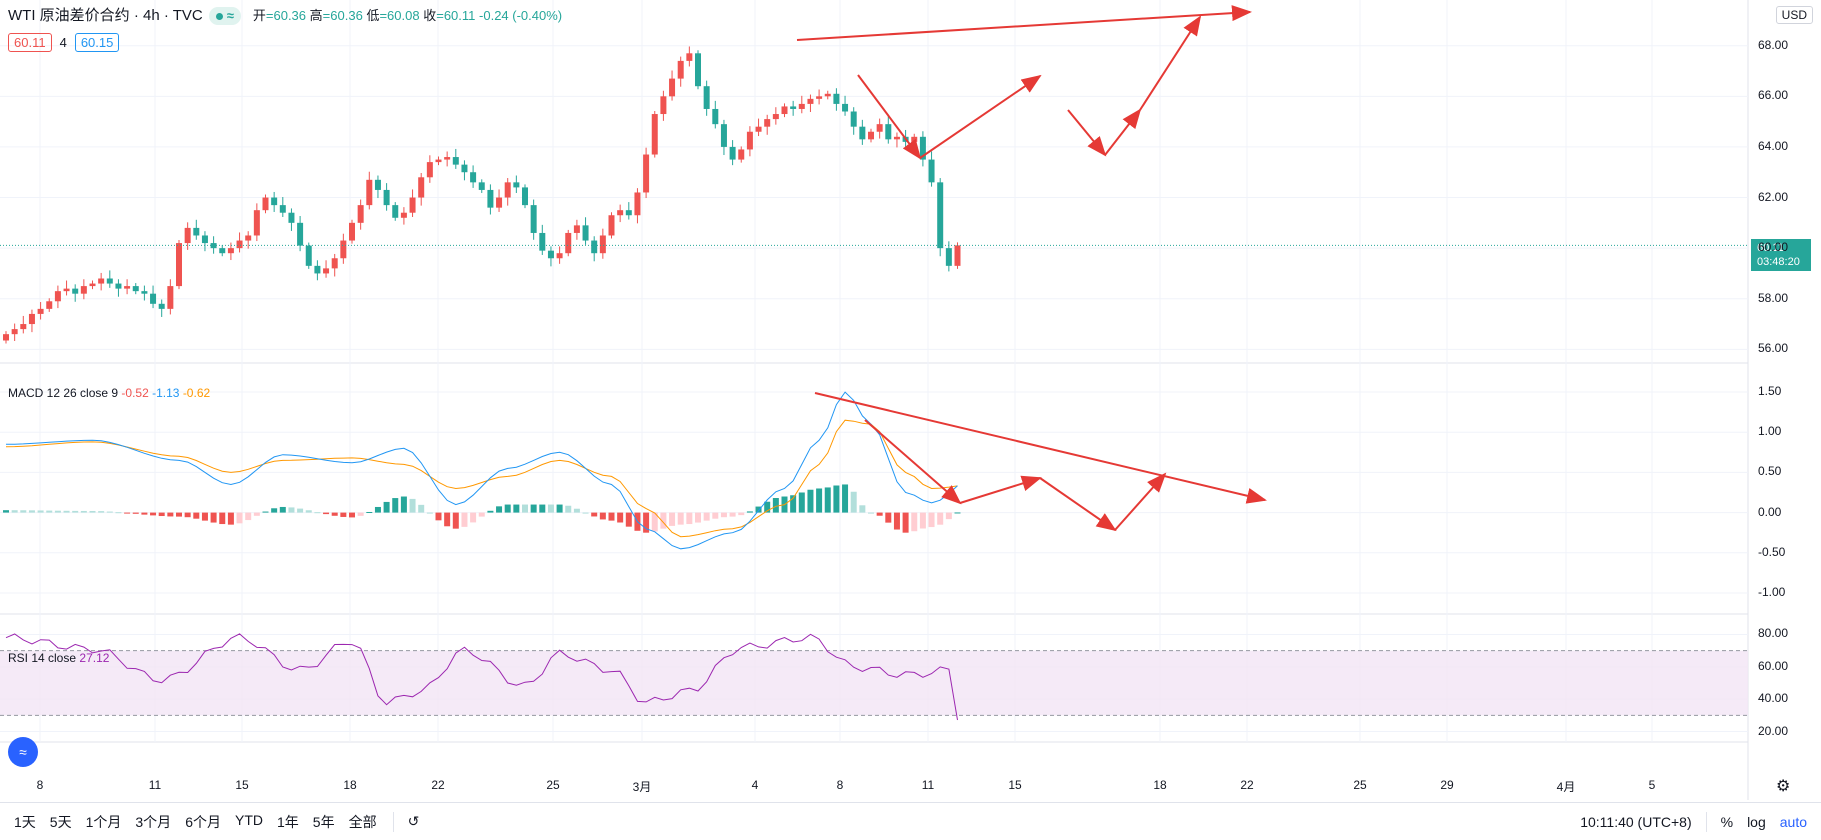 The width and height of the screenshot is (1821, 840). I want to click on time-axis-label: 4月, so click(1566, 787).